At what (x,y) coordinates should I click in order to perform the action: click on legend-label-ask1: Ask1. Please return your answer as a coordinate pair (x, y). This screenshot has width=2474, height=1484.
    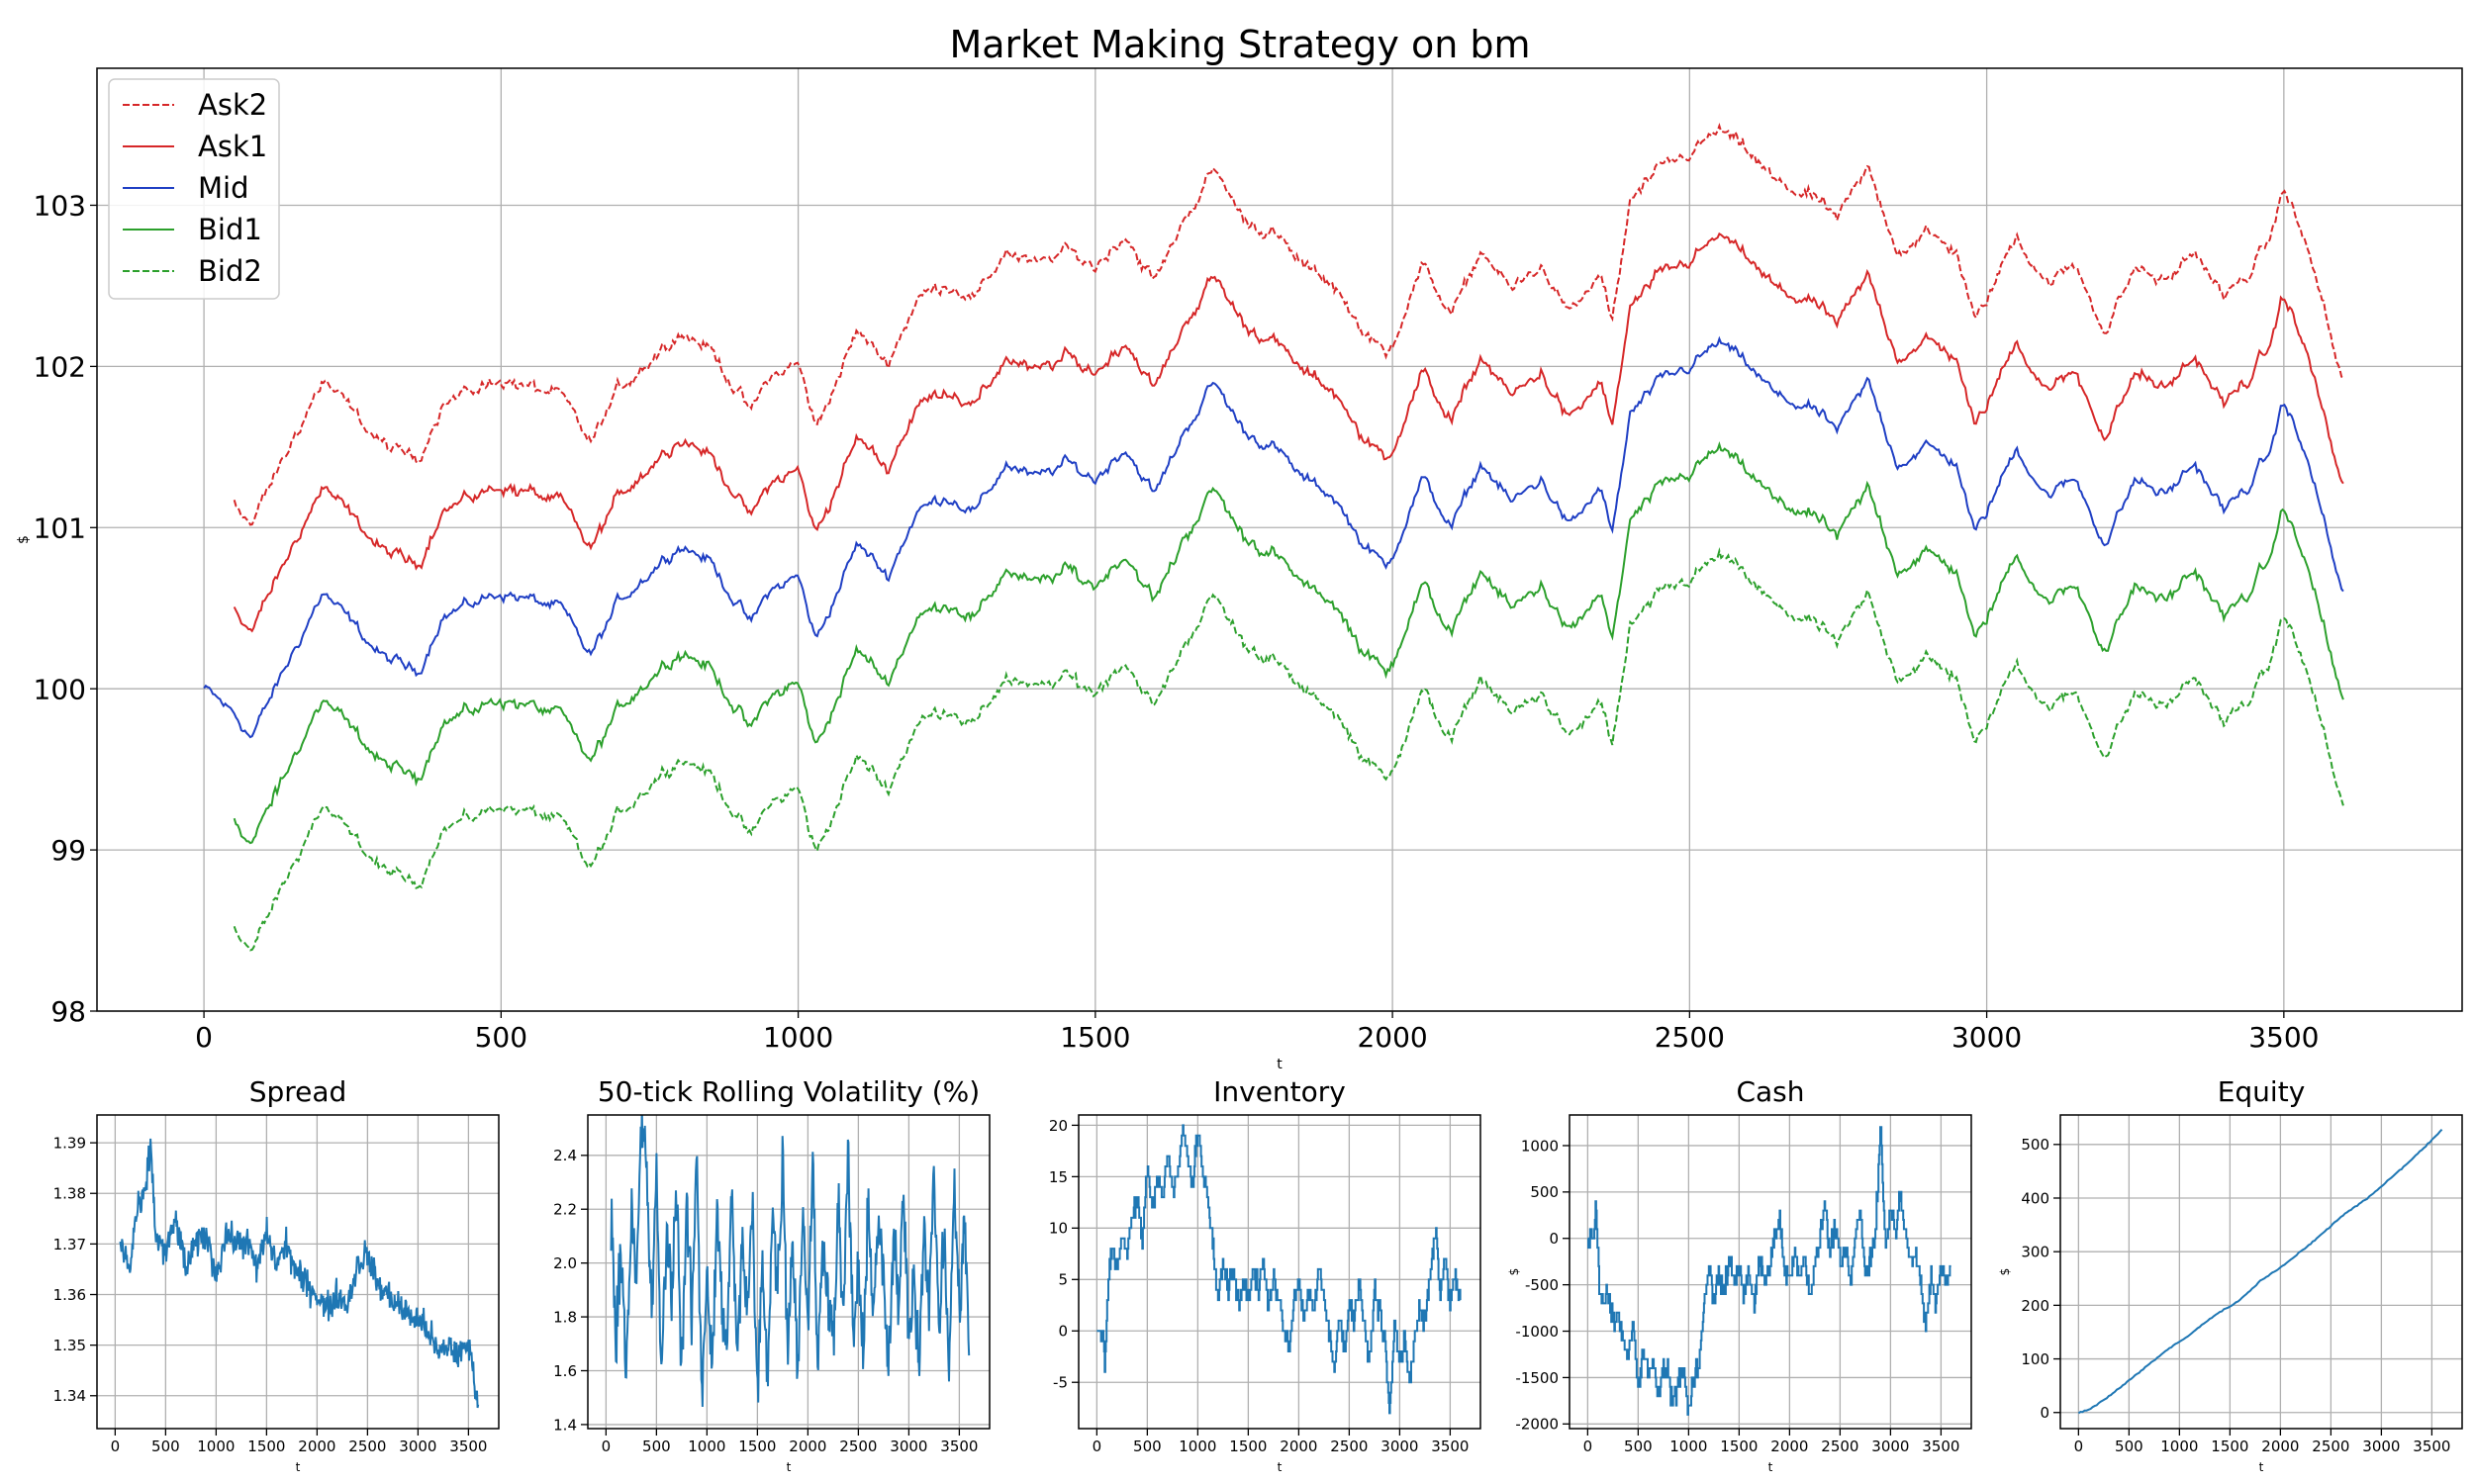
    Looking at the image, I should click on (233, 146).